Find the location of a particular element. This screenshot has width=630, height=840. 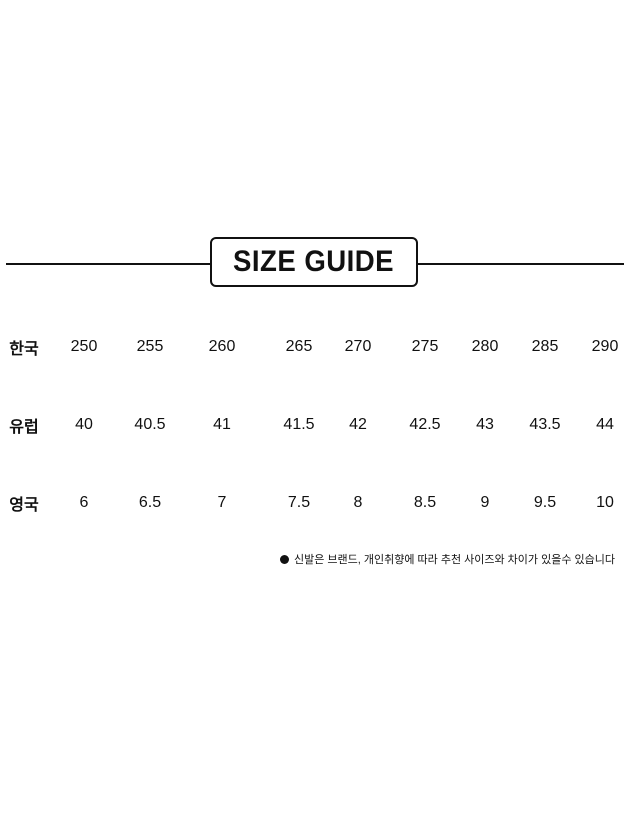

divider-left is located at coordinates (109, 264).